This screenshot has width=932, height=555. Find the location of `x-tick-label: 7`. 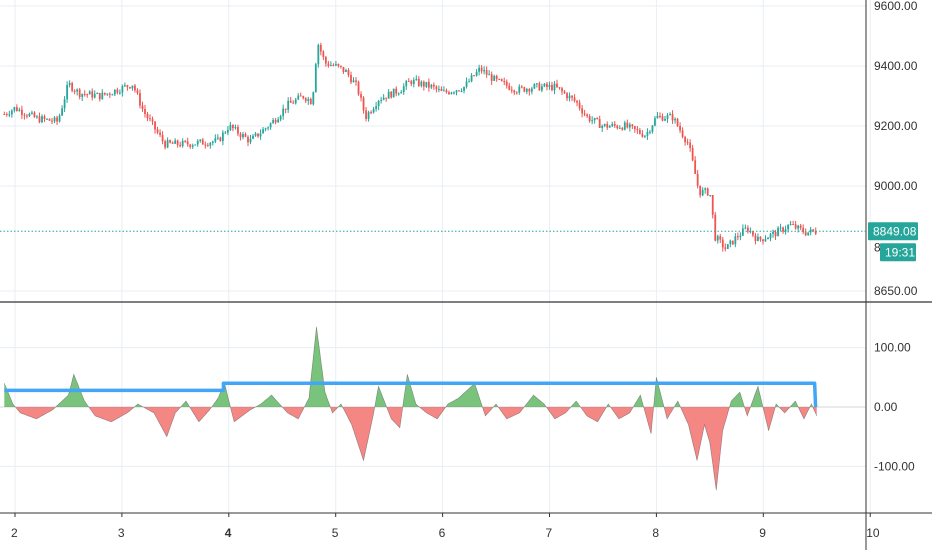

x-tick-label: 7 is located at coordinates (549, 533).